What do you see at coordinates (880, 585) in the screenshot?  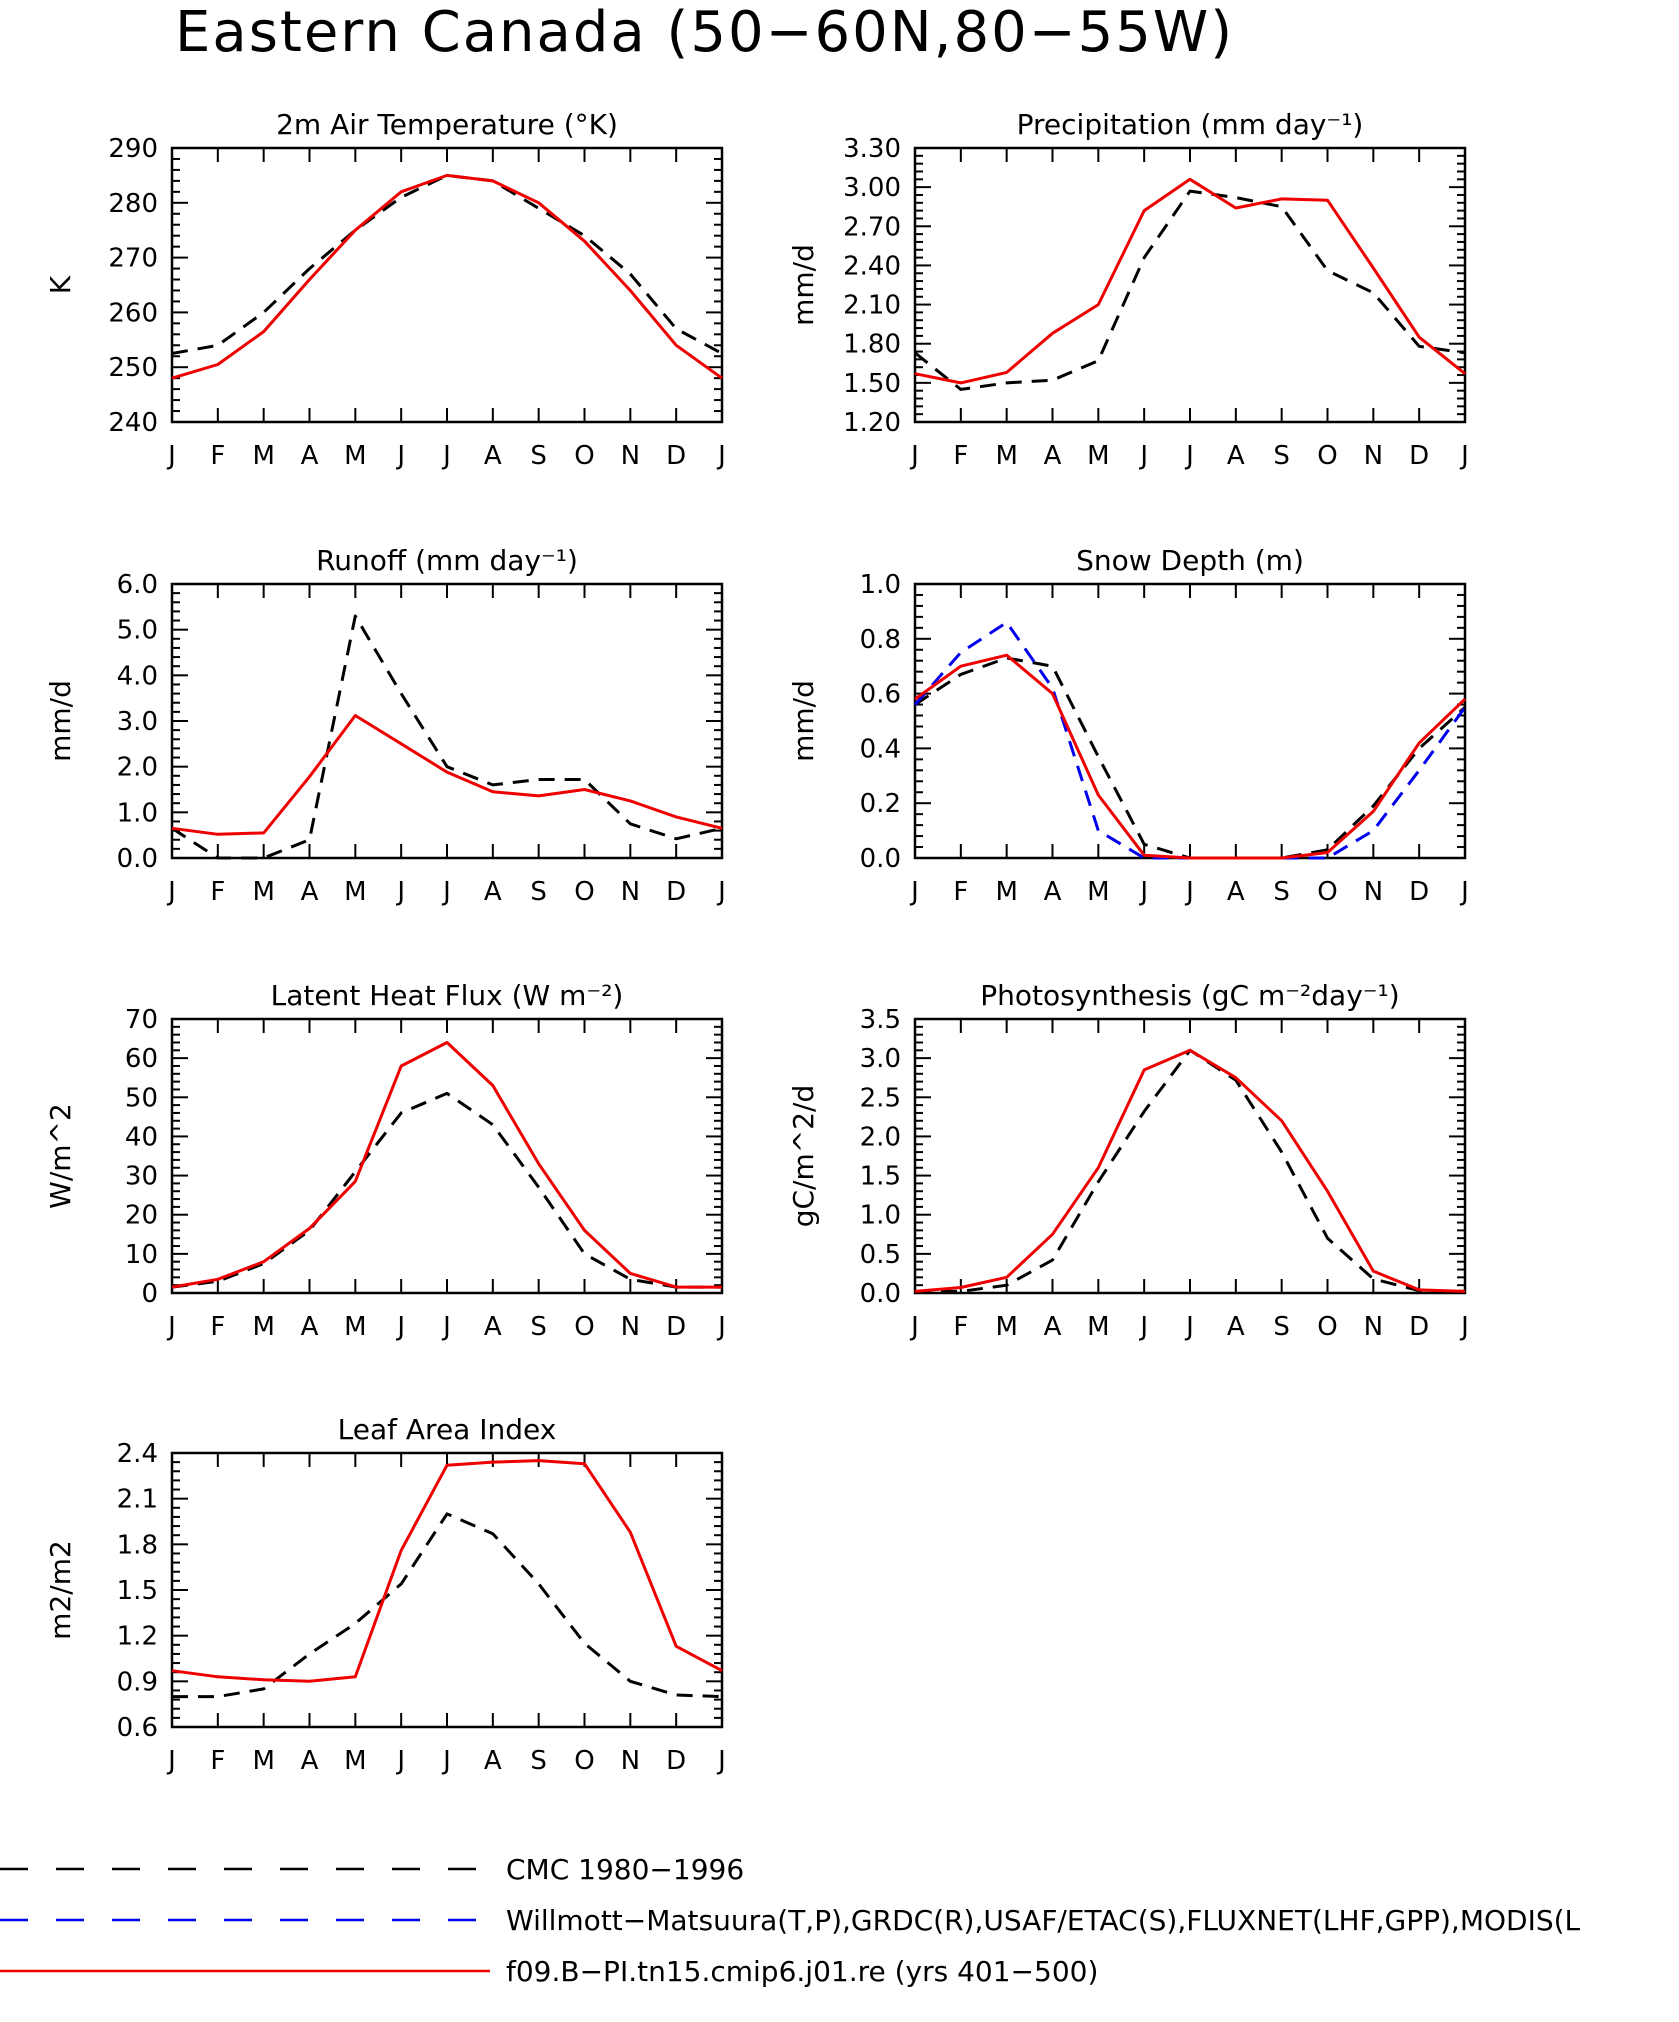 I see `y-tick-label: 1.0` at bounding box center [880, 585].